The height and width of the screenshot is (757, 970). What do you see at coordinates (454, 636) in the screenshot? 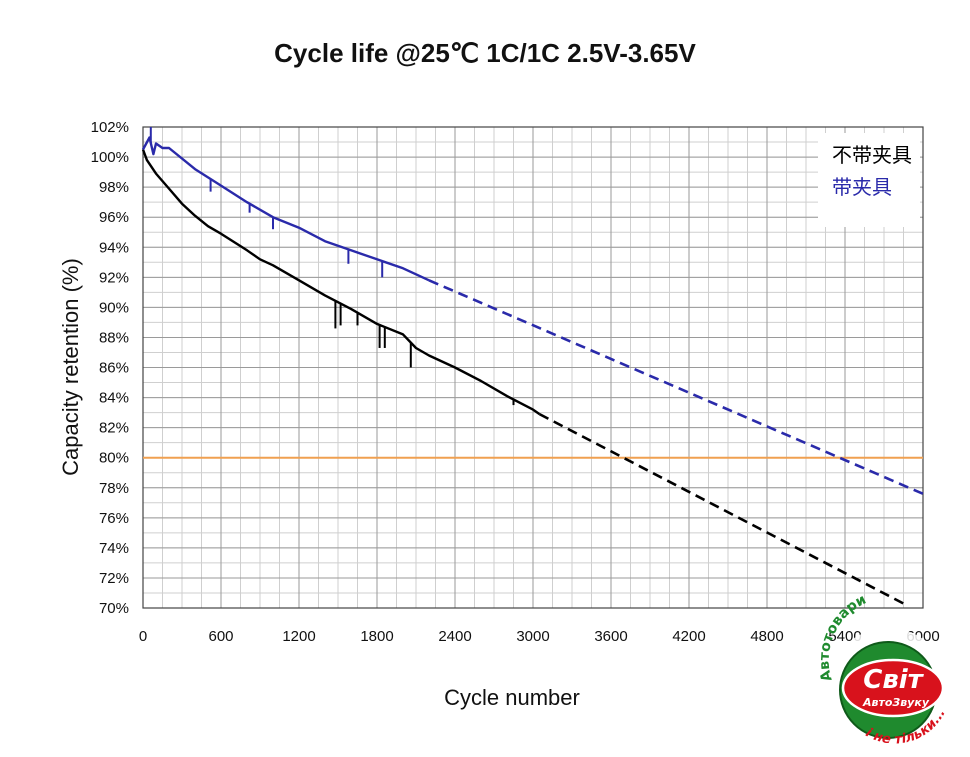
I see `x-tick-label: 2400` at bounding box center [454, 636].